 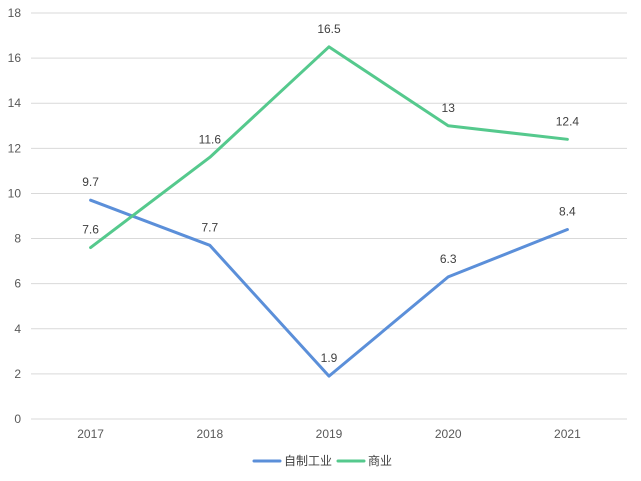 What do you see at coordinates (15, 148) in the screenshot?
I see `y-tick-label: 12` at bounding box center [15, 148].